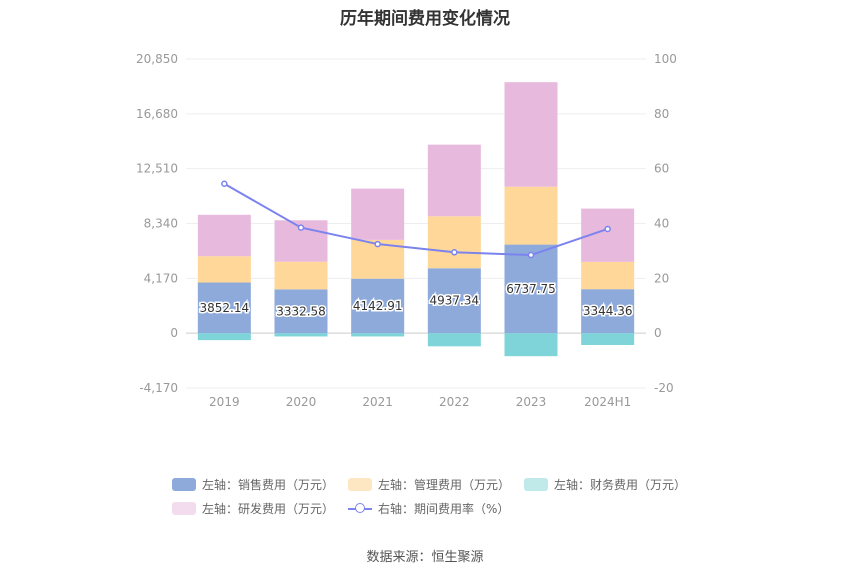 This screenshot has width=850, height=575. Describe the element at coordinates (268, 508) in the screenshot. I see `legend-label-rnd: 左轴：研发费用（万元）` at that location.